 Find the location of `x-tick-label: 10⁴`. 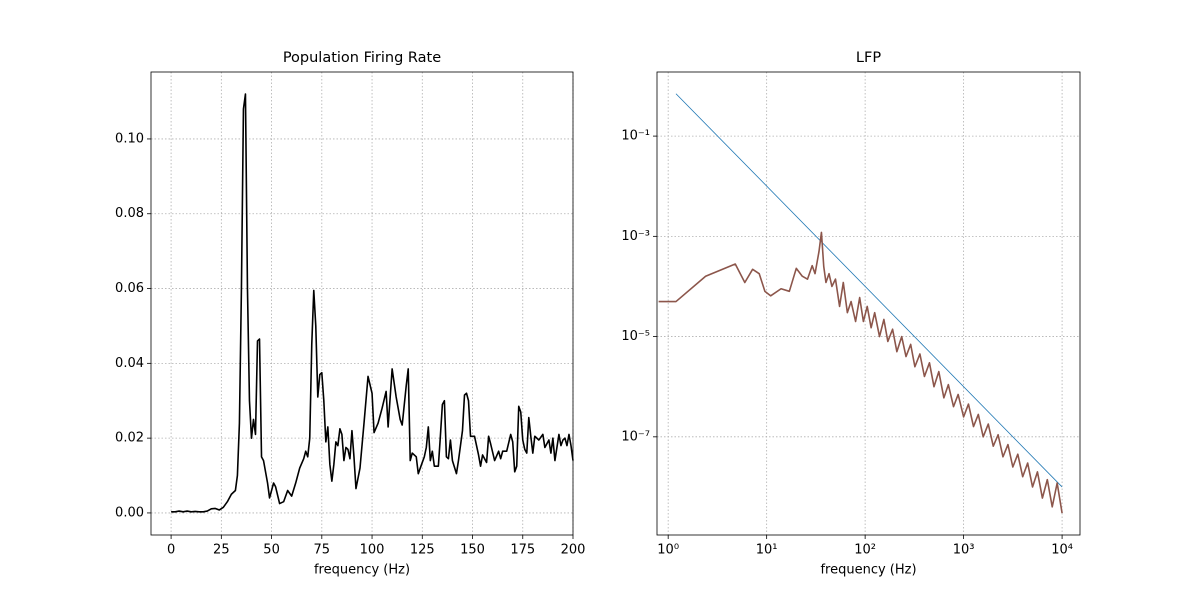

x-tick-label: 10⁴ is located at coordinates (1062, 550).